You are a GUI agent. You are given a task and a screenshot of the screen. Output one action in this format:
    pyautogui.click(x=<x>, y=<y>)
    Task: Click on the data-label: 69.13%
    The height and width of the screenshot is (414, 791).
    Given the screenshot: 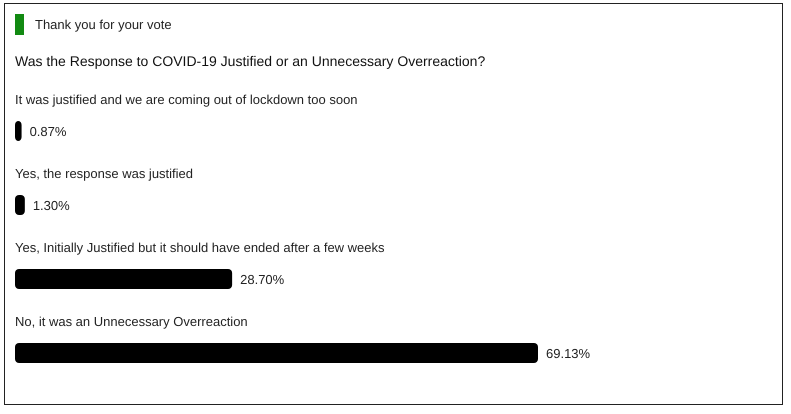 What is the action you would take?
    pyautogui.click(x=568, y=353)
    